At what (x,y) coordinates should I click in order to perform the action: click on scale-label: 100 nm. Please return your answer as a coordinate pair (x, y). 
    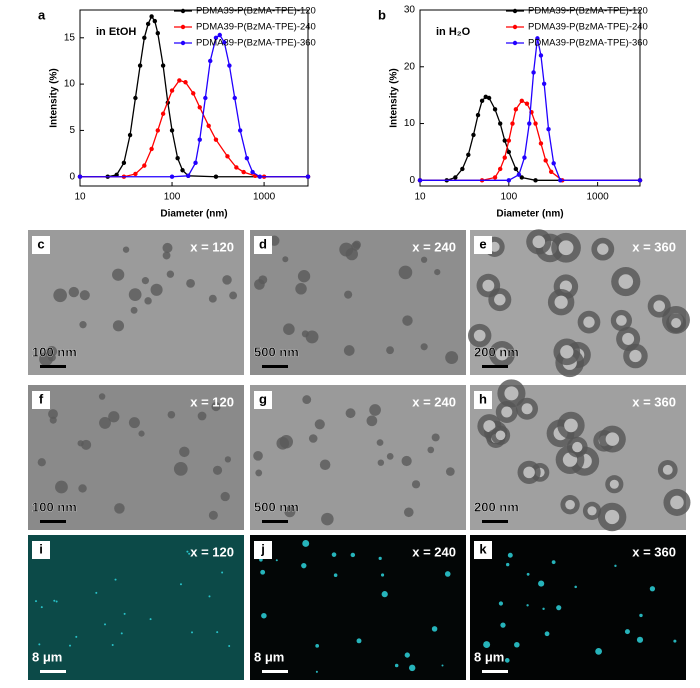
    Looking at the image, I should click on (54, 506).